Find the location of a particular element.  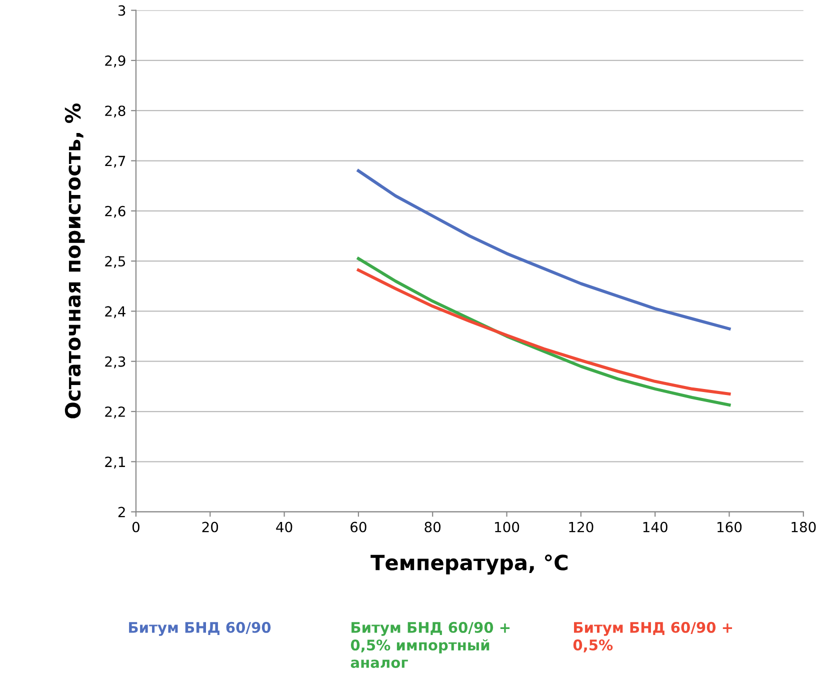

x-tick-label: 160 is located at coordinates (730, 527).